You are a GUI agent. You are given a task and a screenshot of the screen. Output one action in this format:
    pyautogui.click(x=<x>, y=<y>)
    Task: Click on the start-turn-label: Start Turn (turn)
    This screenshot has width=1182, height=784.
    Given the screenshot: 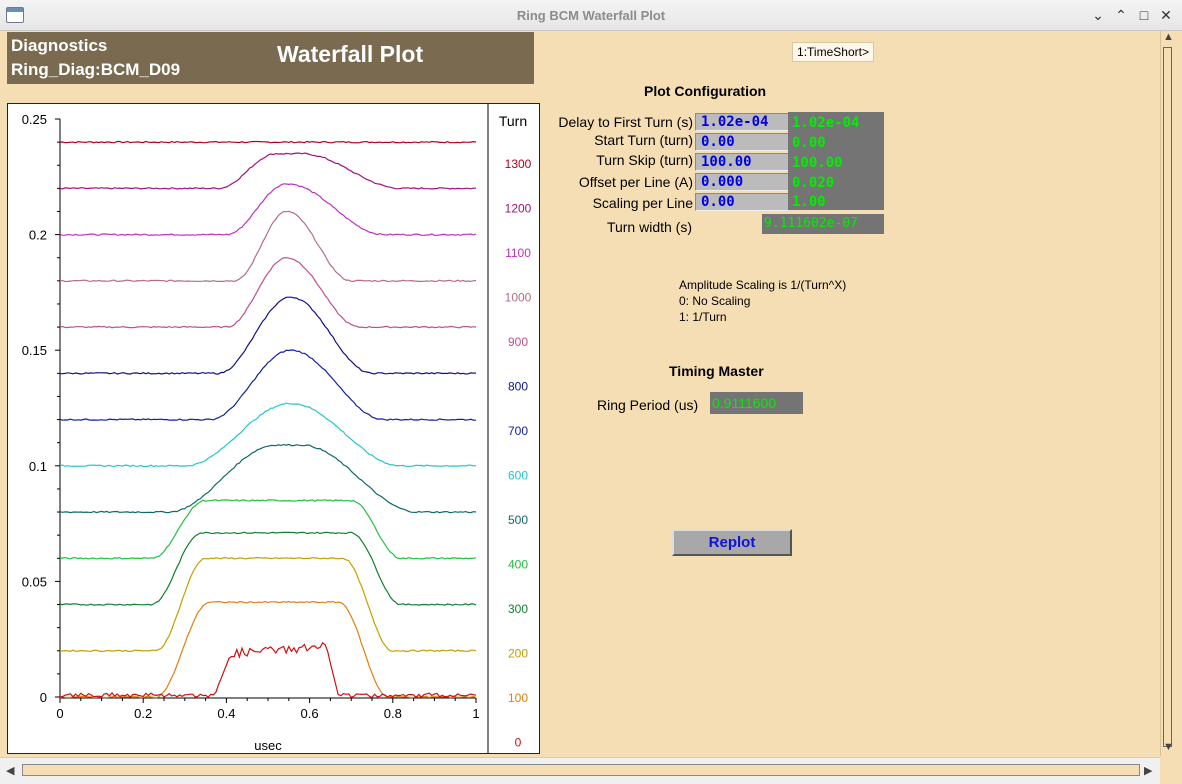 What is the action you would take?
    pyautogui.click(x=643, y=140)
    